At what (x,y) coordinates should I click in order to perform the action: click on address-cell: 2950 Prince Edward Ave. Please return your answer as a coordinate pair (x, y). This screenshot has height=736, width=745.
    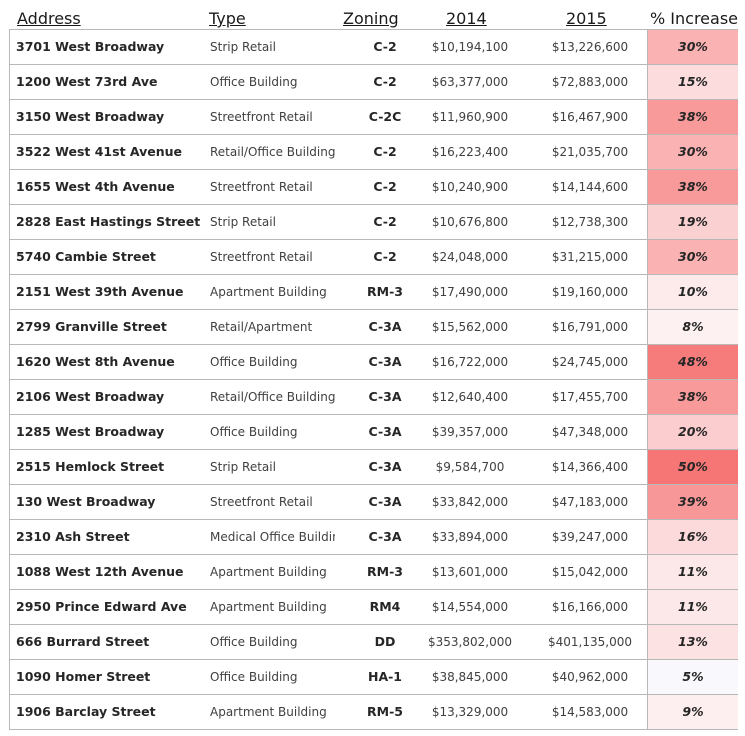
    Looking at the image, I should click on (101, 606).